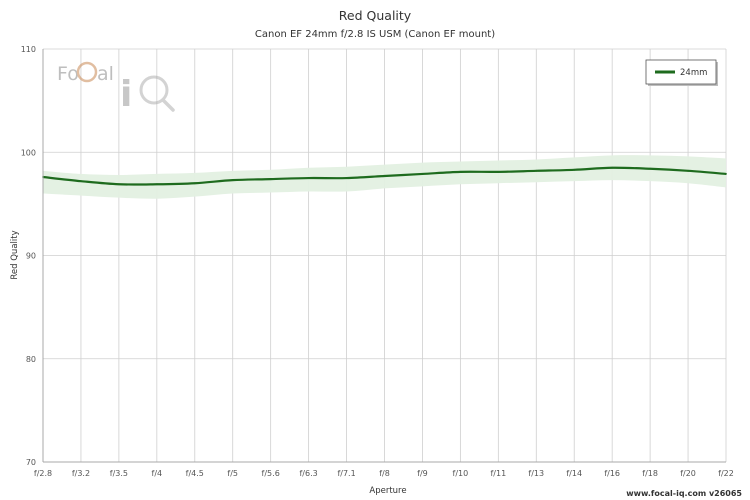 The image size is (750, 500). I want to click on logo-magnifier-icon, so click(154, 90).